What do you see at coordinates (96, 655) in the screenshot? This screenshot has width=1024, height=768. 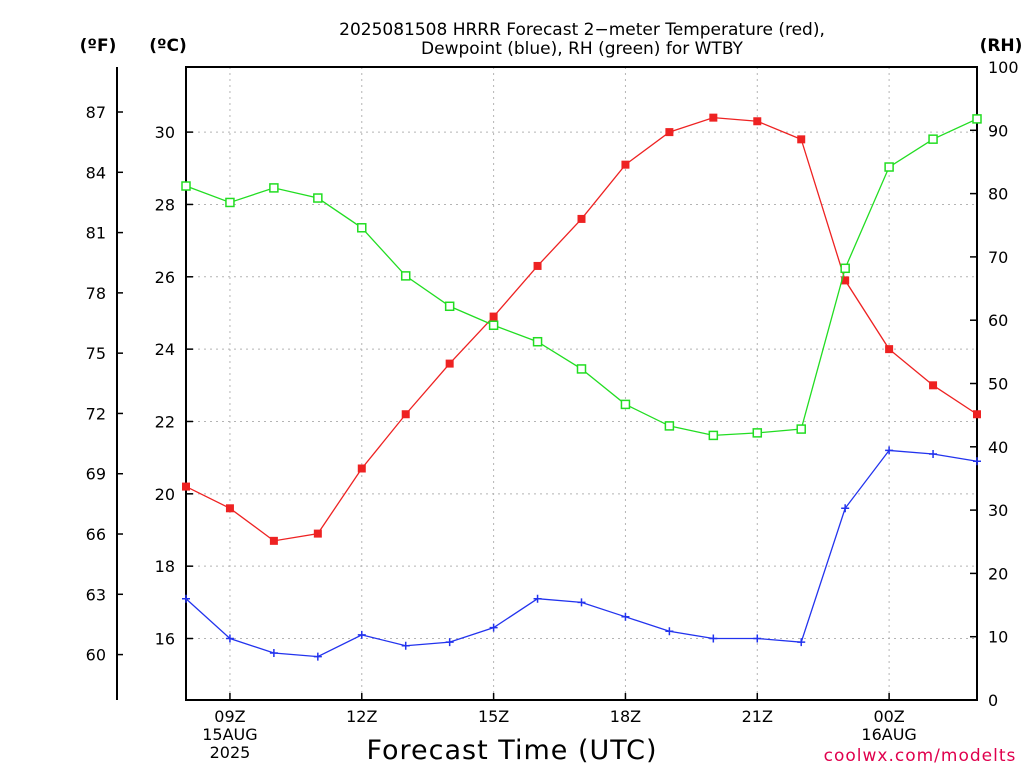 I see `fahrenheit-tick-label: 60` at bounding box center [96, 655].